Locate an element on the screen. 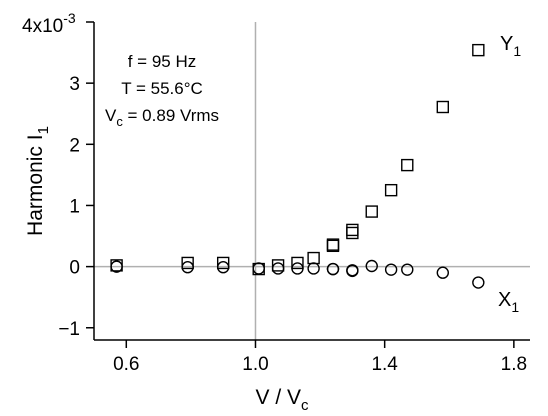  x-tick-label: 0.6 is located at coordinates (126, 364).